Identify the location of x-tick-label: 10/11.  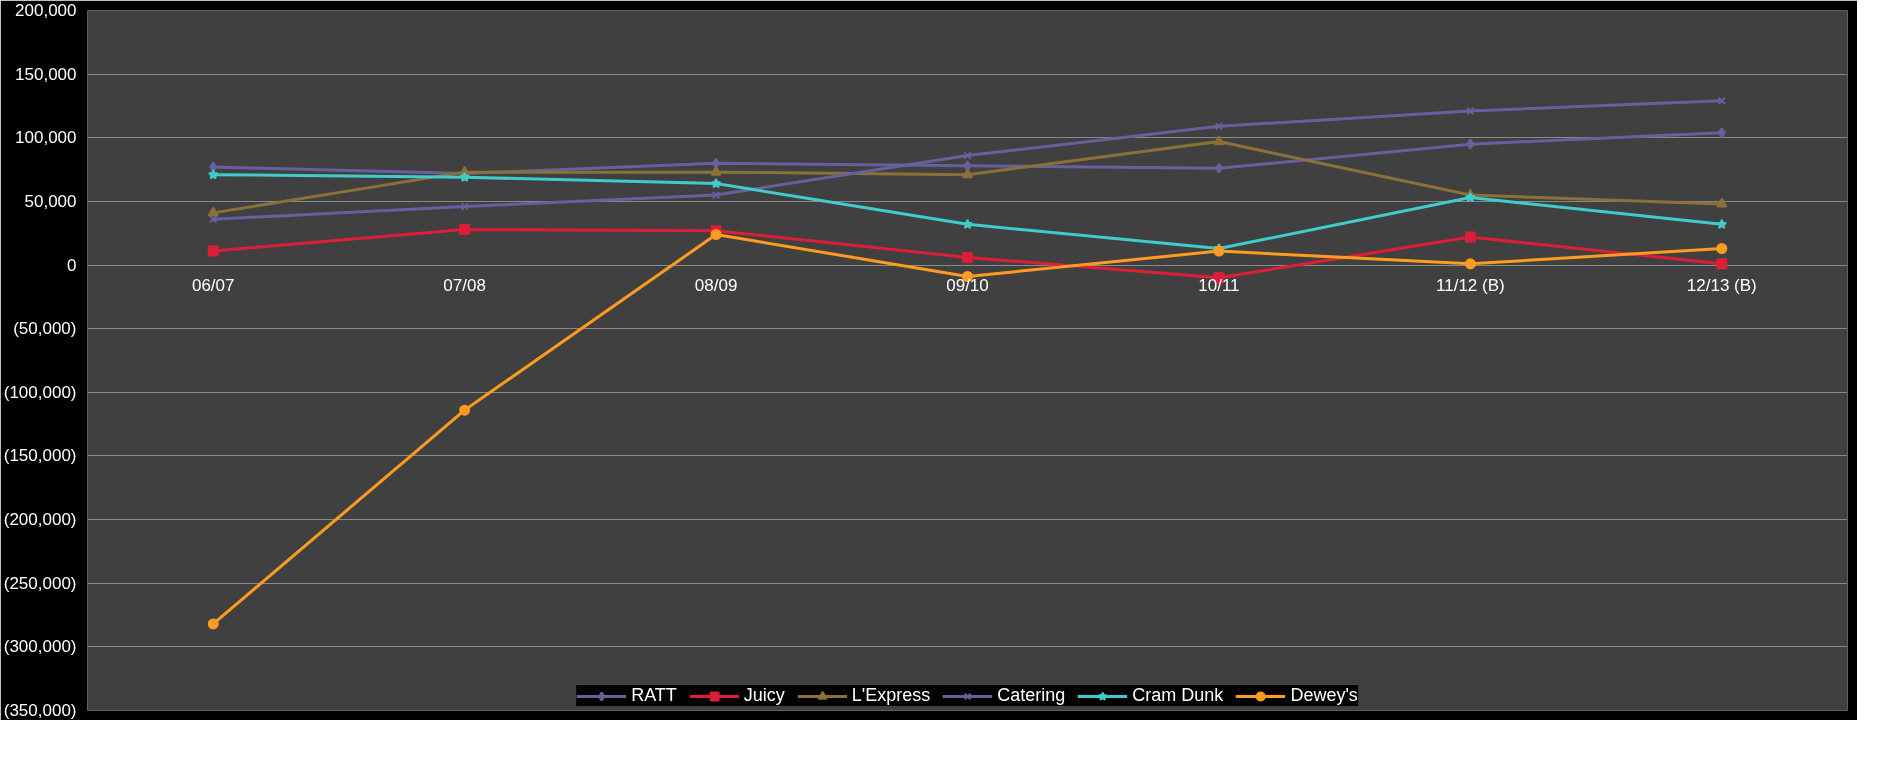
(1219, 286).